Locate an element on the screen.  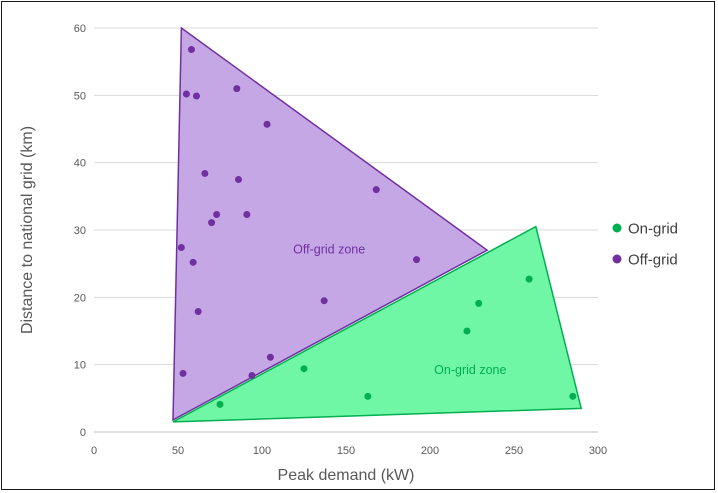
y-tick-label: 0 is located at coordinates (83, 433).